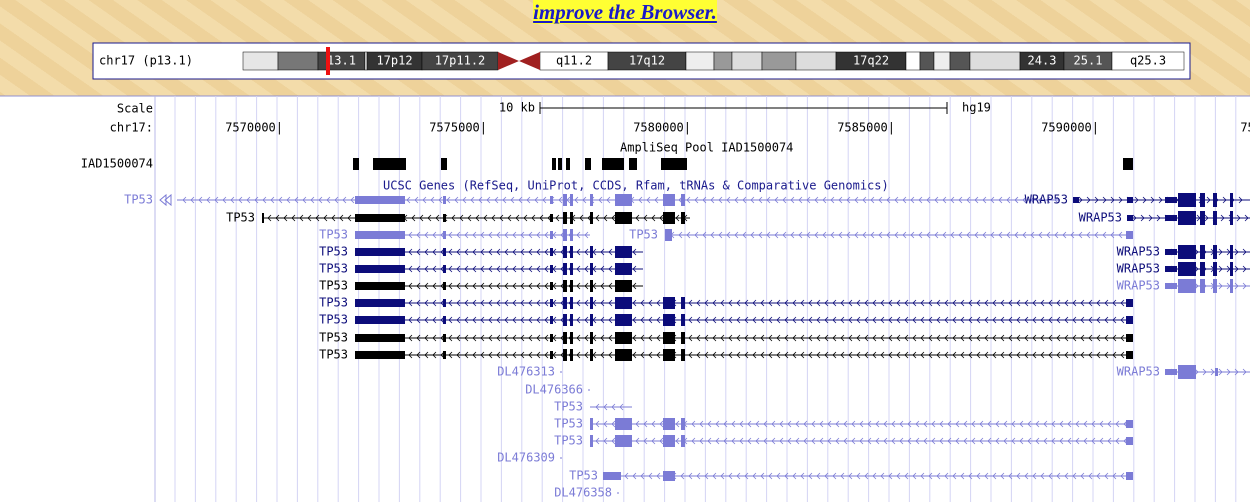 The height and width of the screenshot is (502, 1250). Describe the element at coordinates (526, 458) in the screenshot. I see `gene-label: DL476309` at that location.